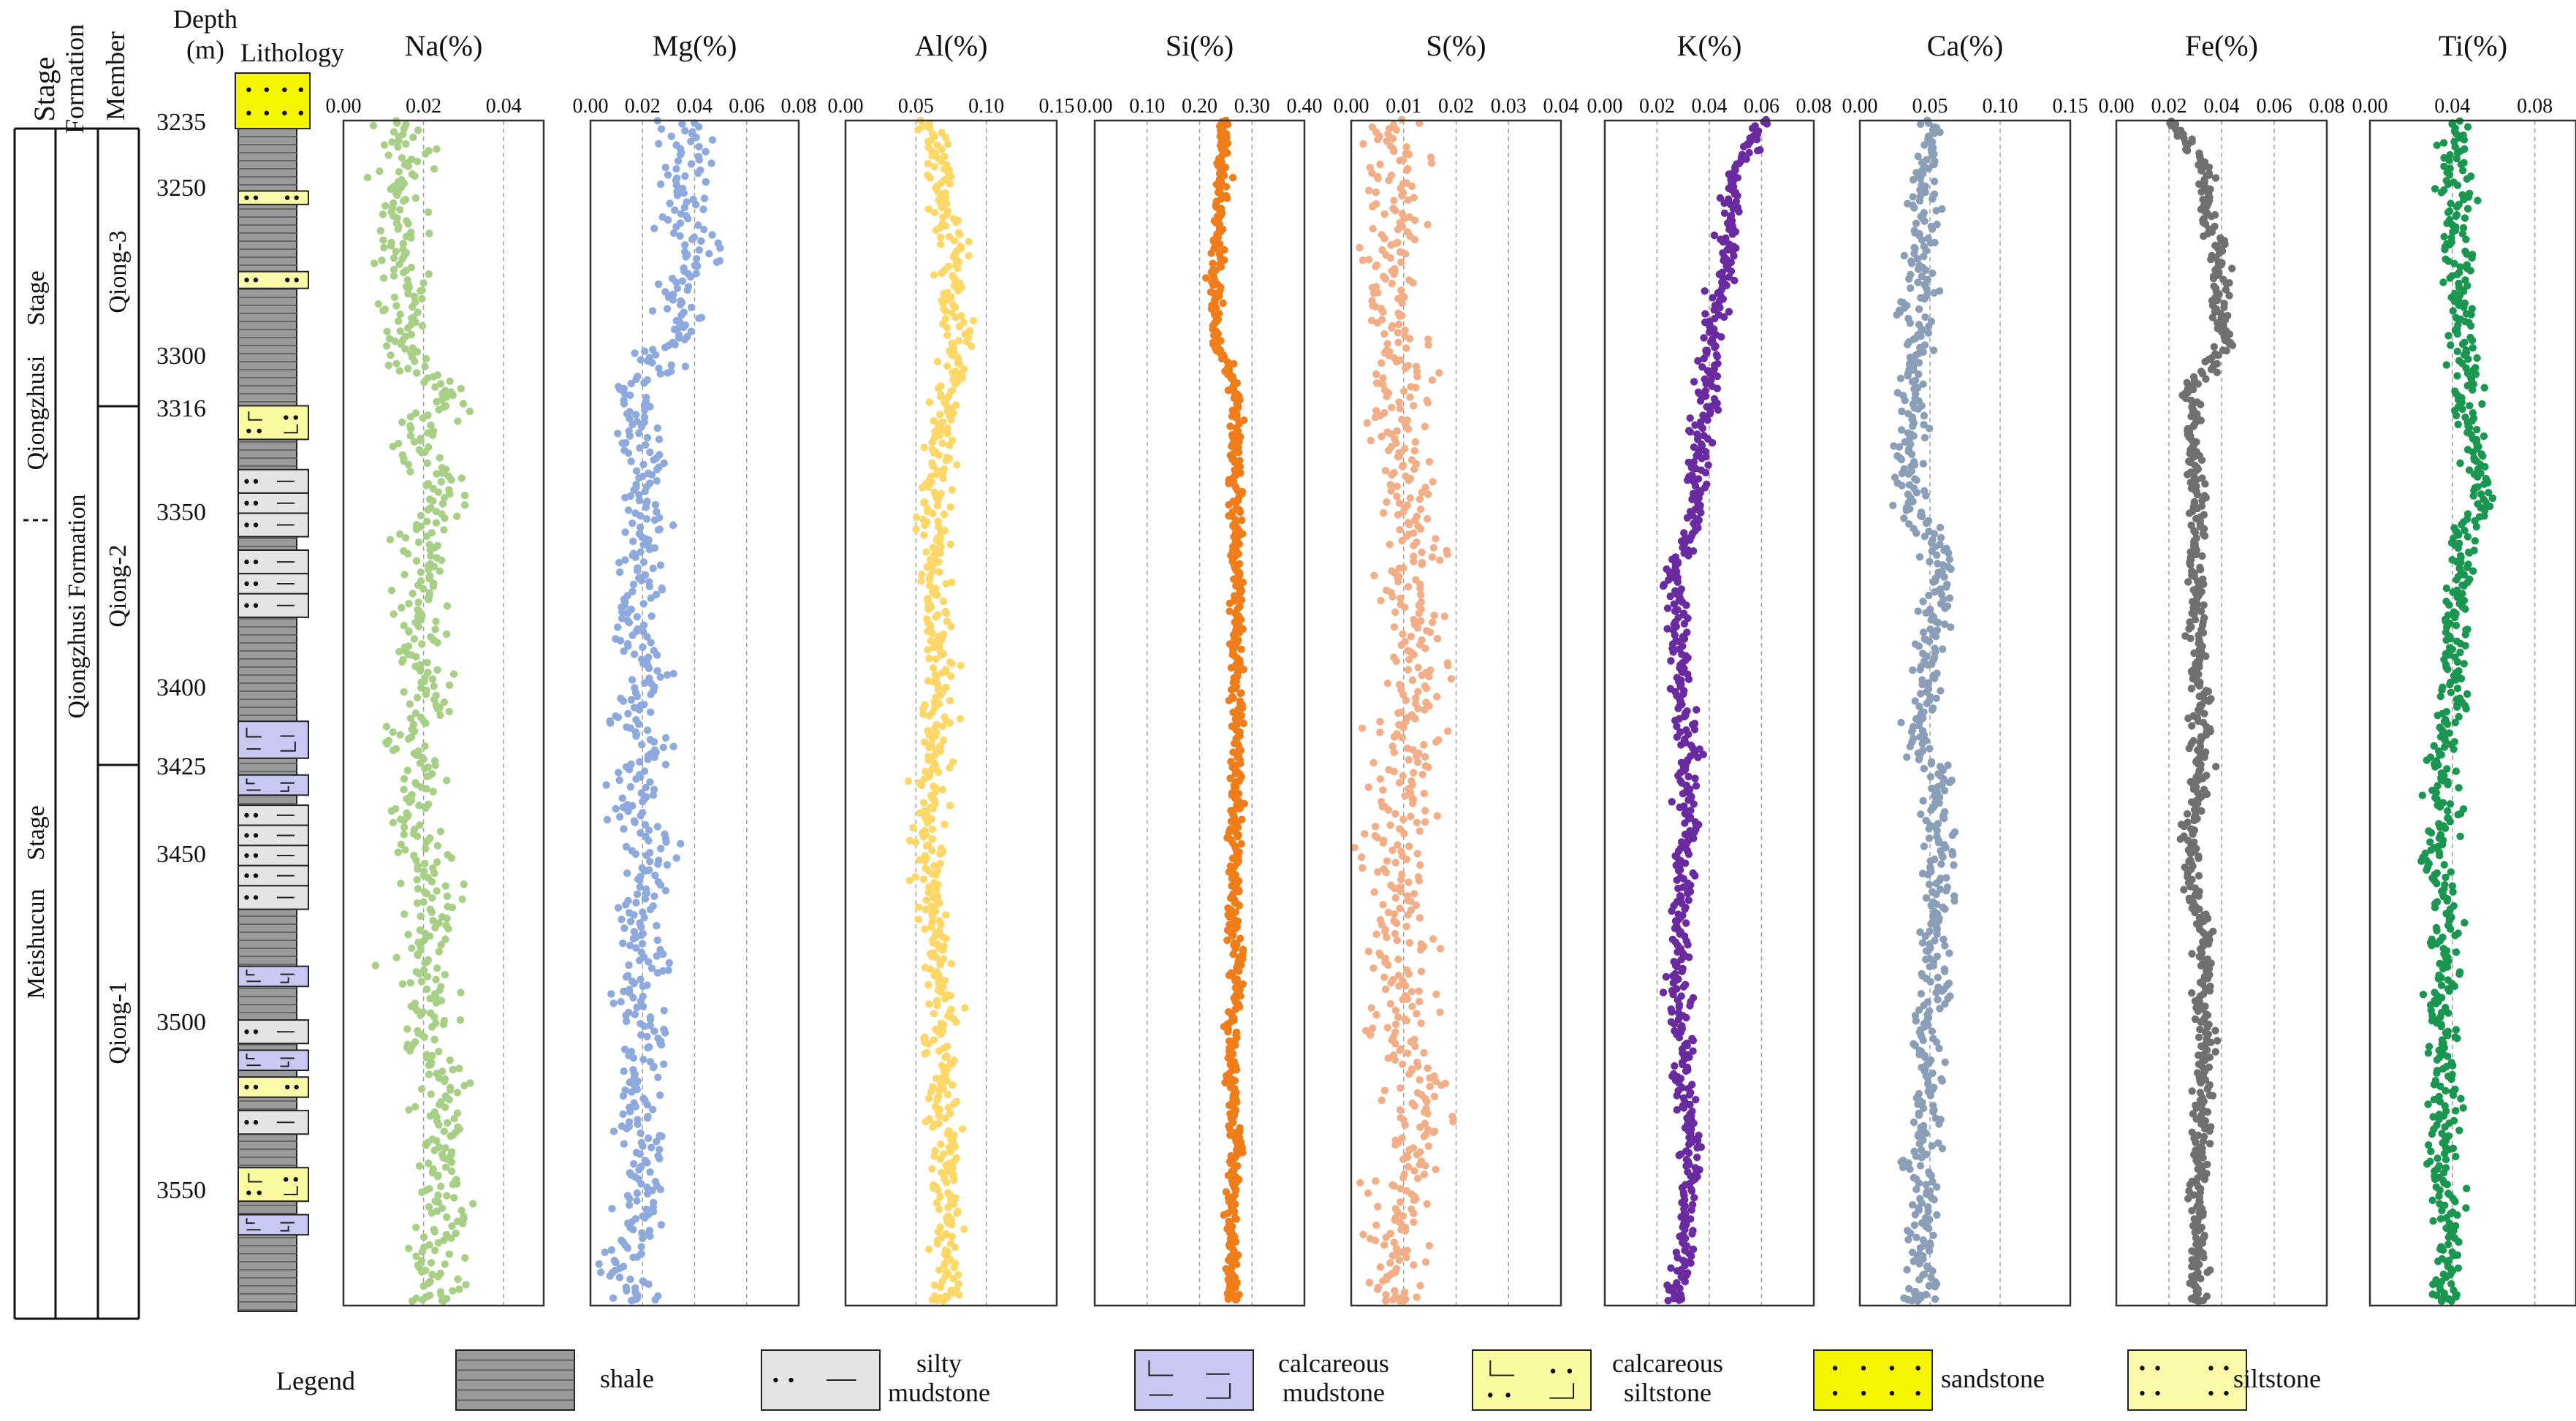  What do you see at coordinates (273, 740) in the screenshot?
I see `lithology-layer-calcareous-mudstone` at bounding box center [273, 740].